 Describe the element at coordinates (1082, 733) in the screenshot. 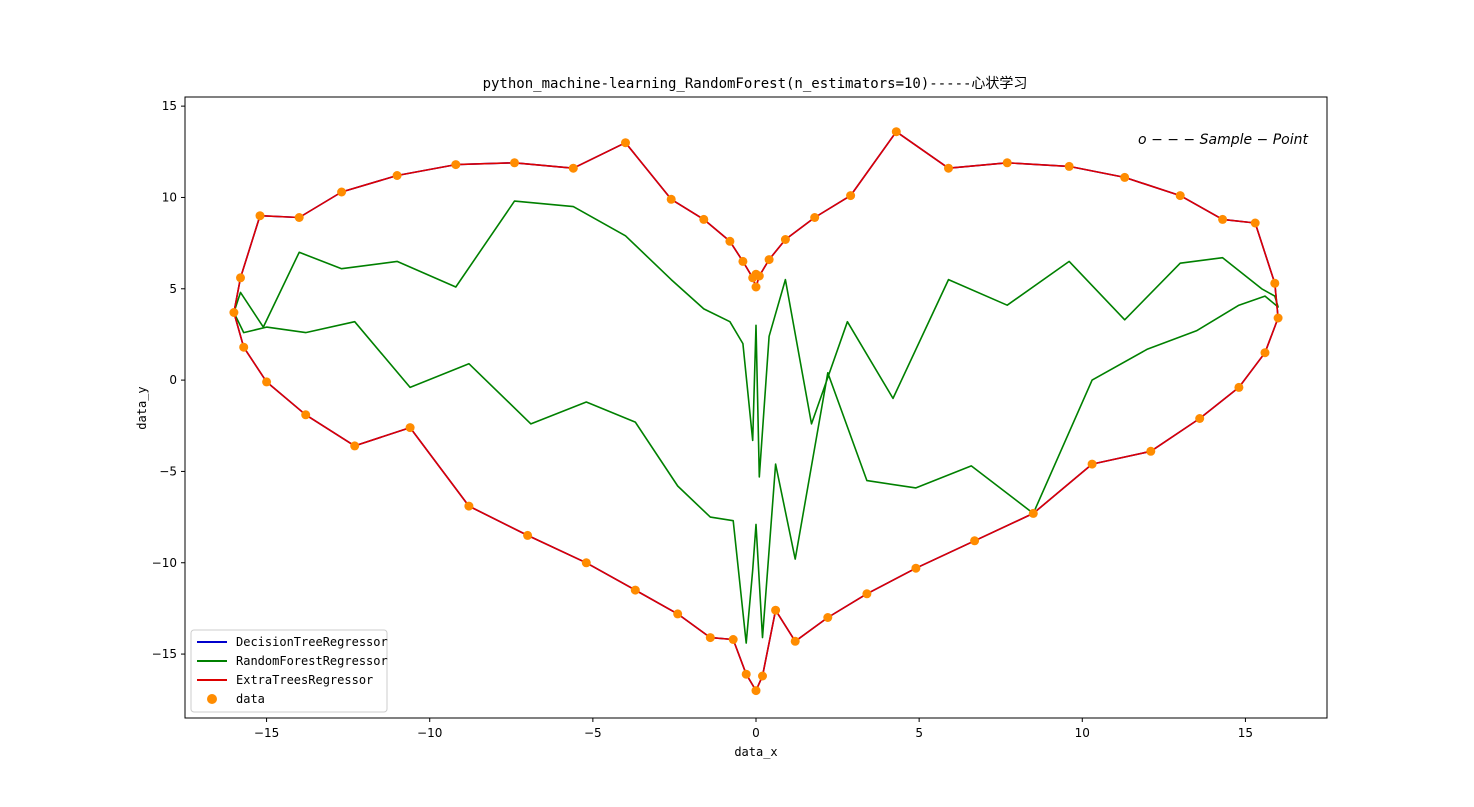

I see `x-tick-label: 10` at that location.